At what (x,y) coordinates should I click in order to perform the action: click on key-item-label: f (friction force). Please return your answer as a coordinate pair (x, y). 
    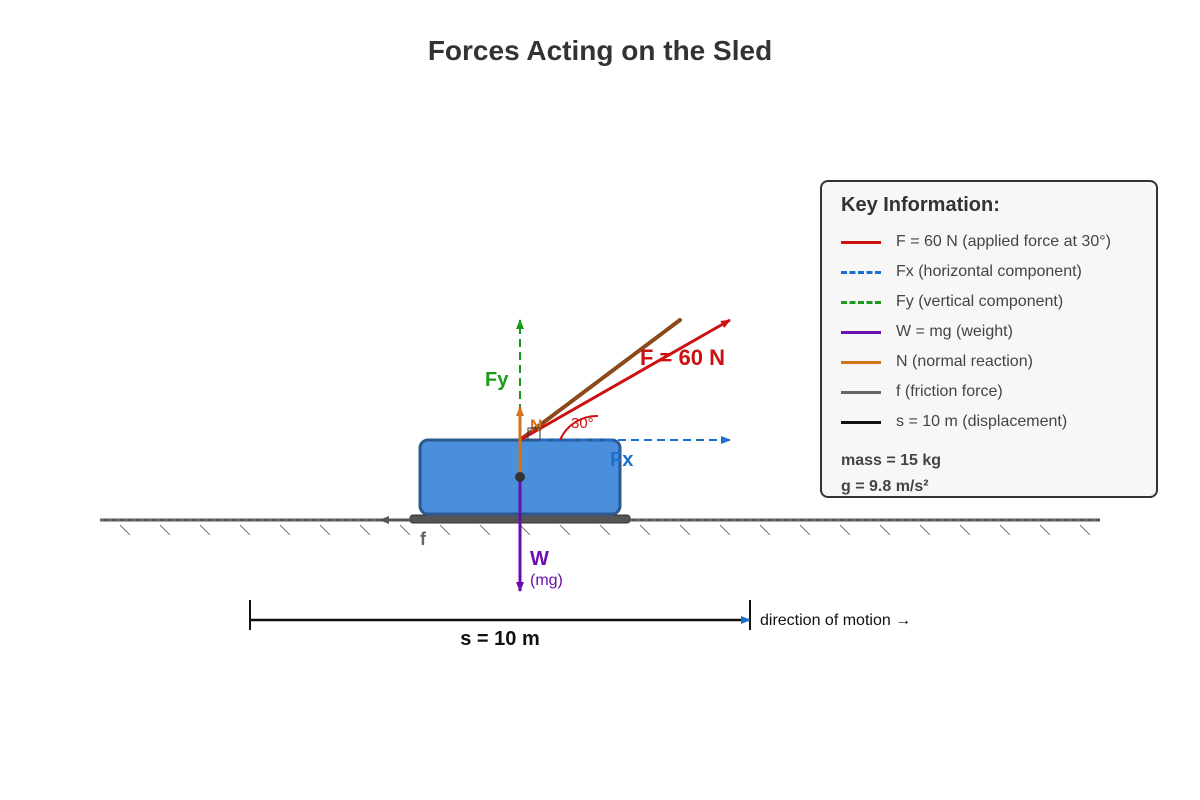
    Looking at the image, I should click on (949, 391).